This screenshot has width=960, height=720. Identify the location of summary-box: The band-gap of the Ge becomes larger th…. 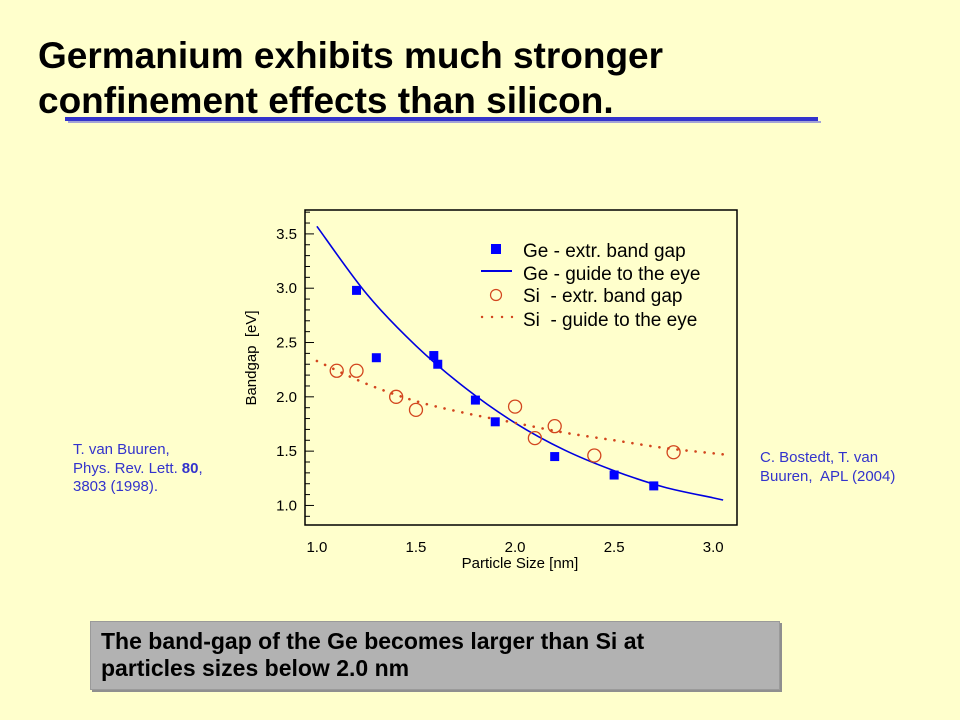
(435, 655).